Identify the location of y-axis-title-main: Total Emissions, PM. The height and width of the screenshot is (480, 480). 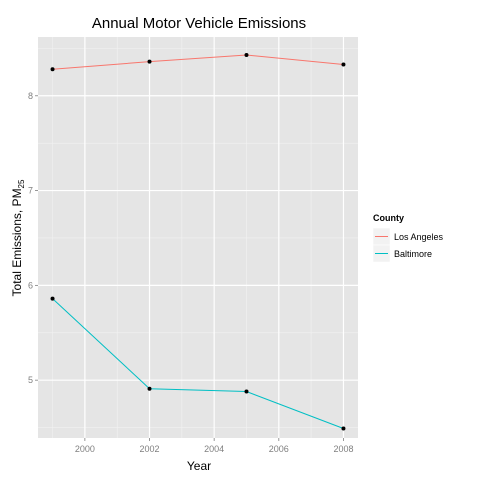
(17, 242).